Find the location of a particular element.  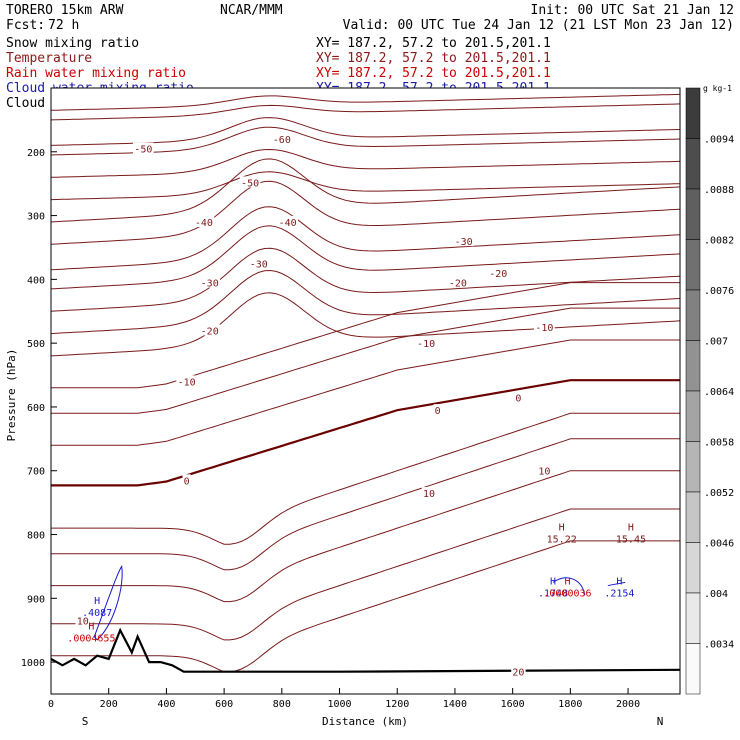

y-tick-label: 300 is located at coordinates (36, 217).